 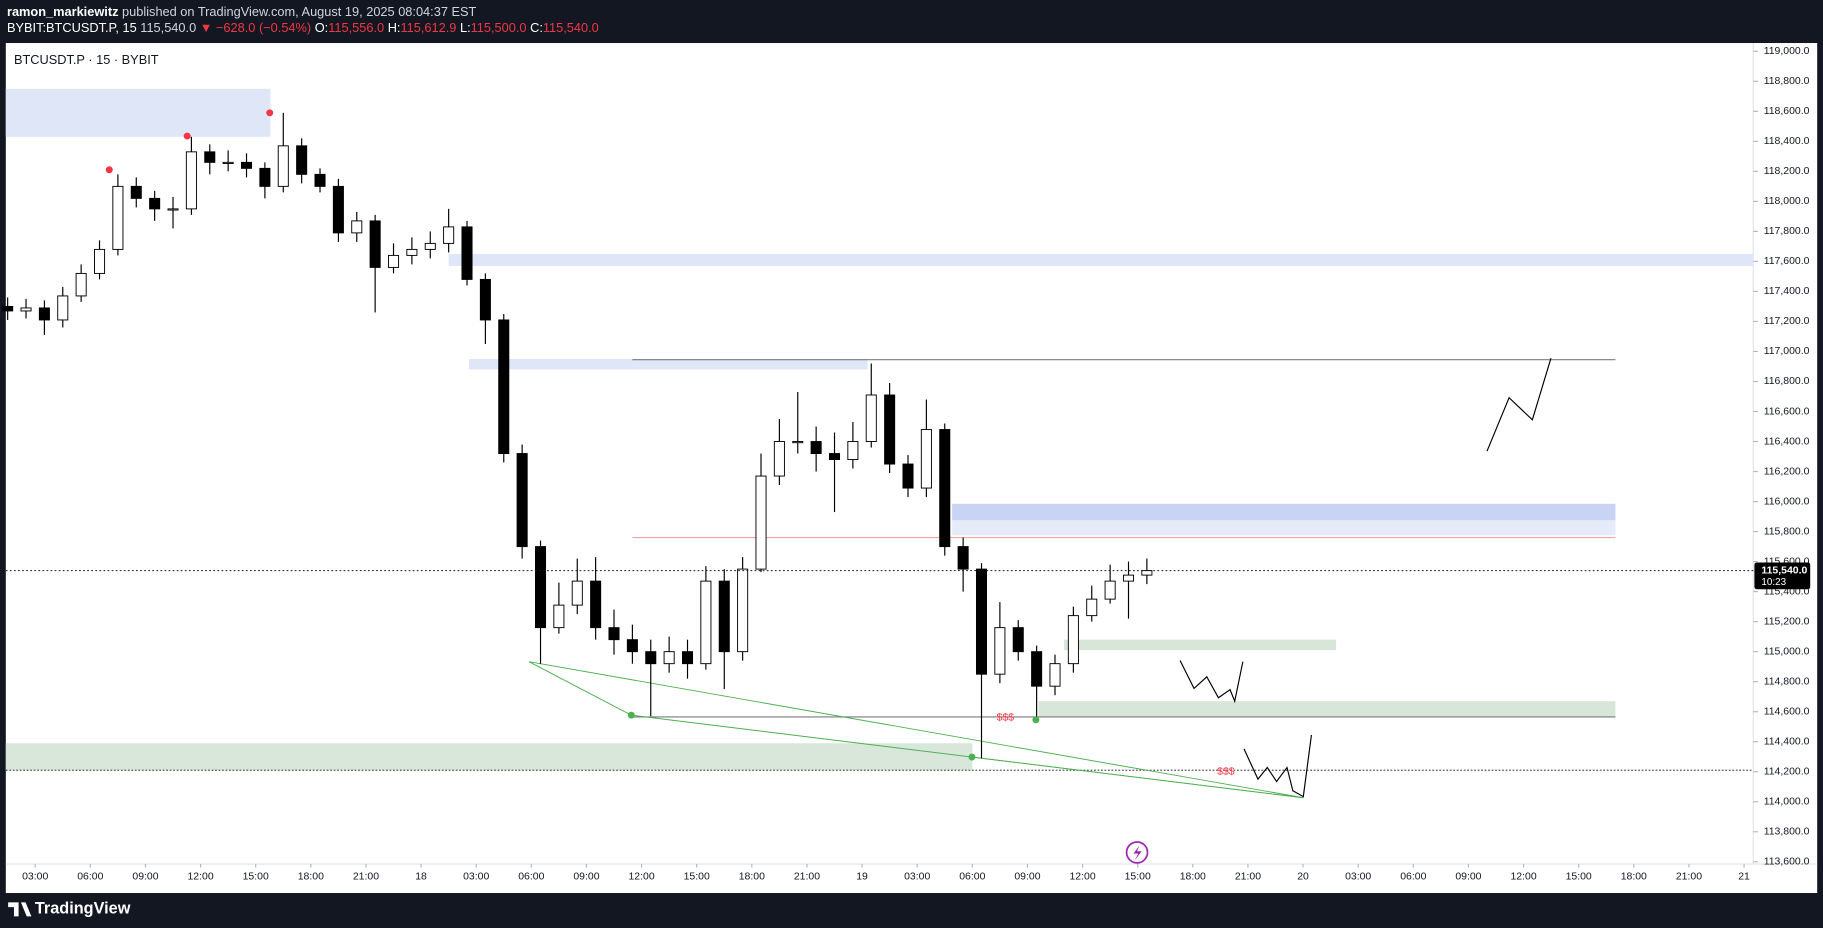 I want to click on trend-line, so click(x=1137, y=777).